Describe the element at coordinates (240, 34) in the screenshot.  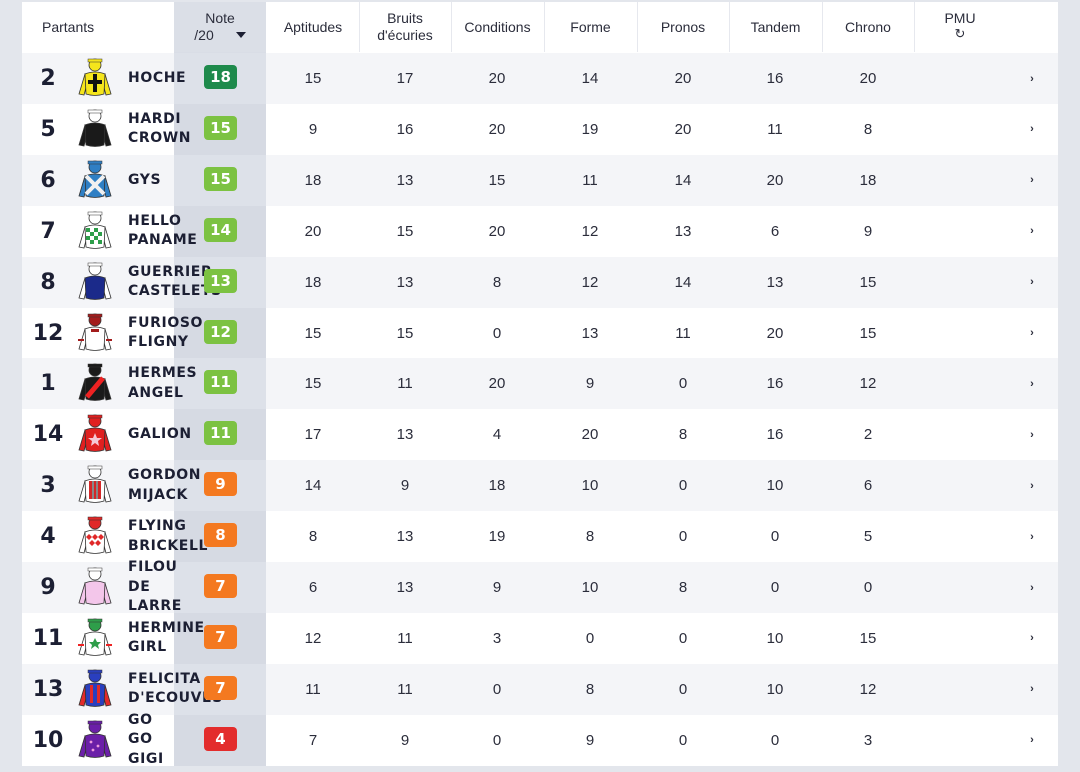
I see `sort-down-icon` at that location.